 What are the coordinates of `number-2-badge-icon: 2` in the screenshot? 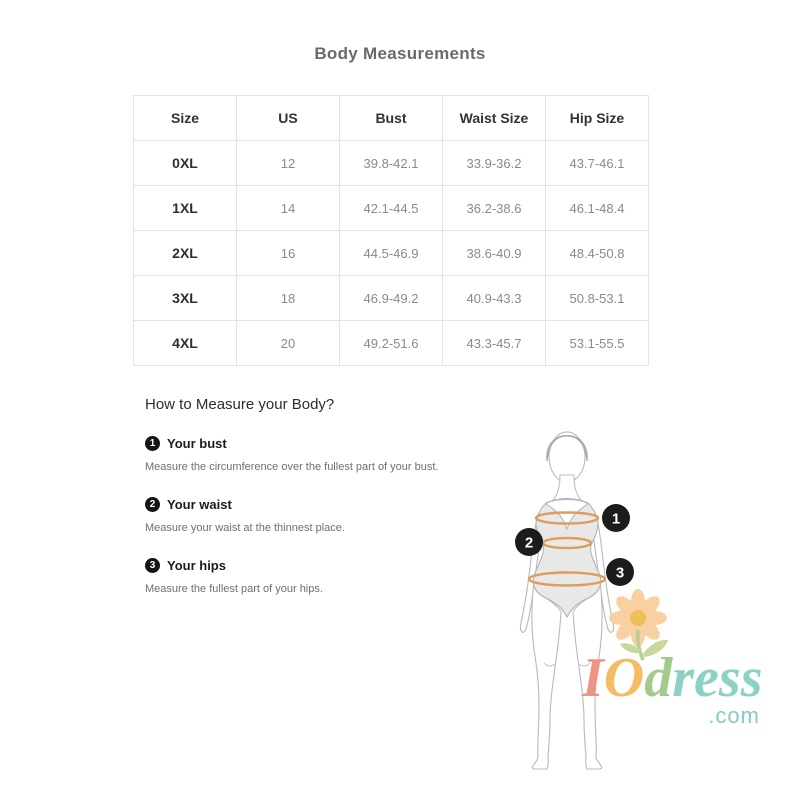 It's located at (152, 504).